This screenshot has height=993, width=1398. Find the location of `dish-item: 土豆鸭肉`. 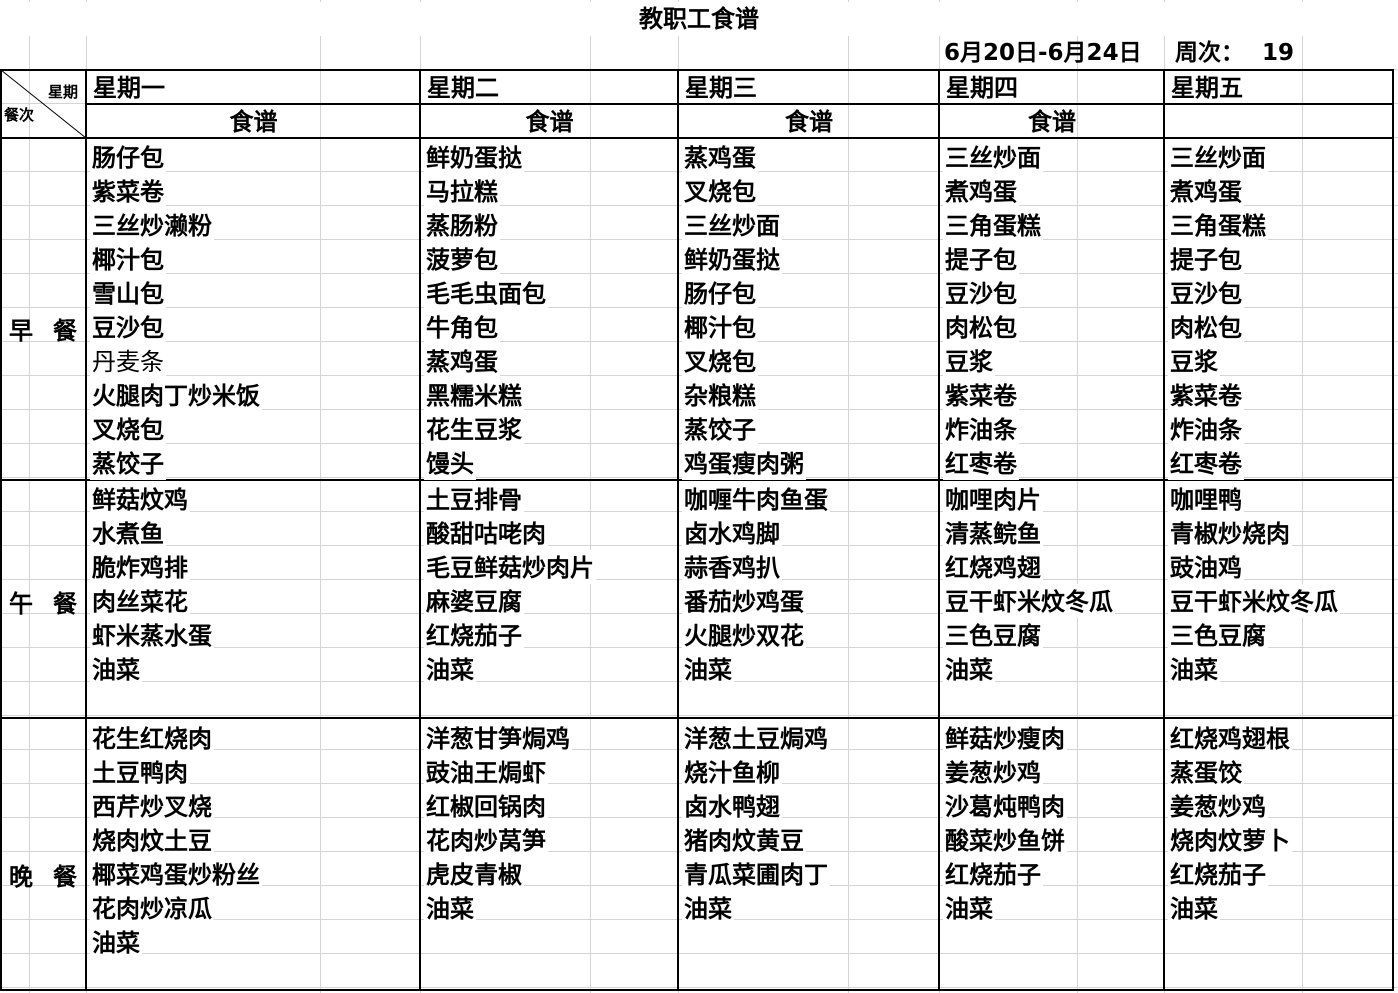

dish-item: 土豆鸭肉 is located at coordinates (140, 772).